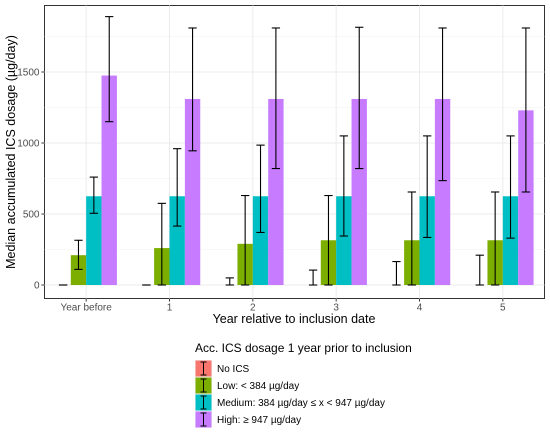 This screenshot has height=432, width=550. Describe the element at coordinates (503, 308) in the screenshot. I see `x-tick-label: 5` at that location.